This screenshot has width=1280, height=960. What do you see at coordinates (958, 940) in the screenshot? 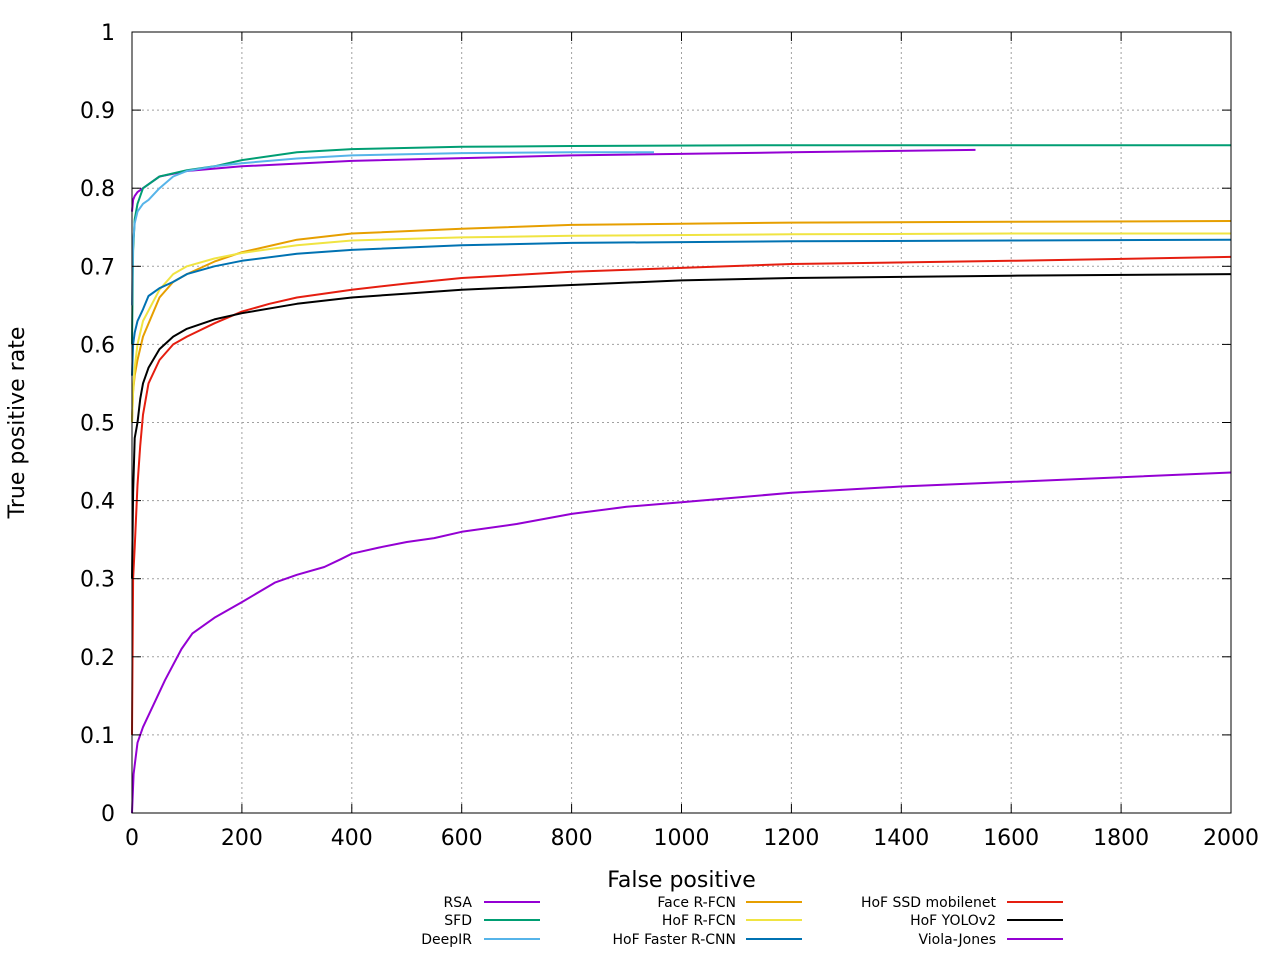
I see `legend-label-viola-jones: Viola-Jones` at bounding box center [958, 940].